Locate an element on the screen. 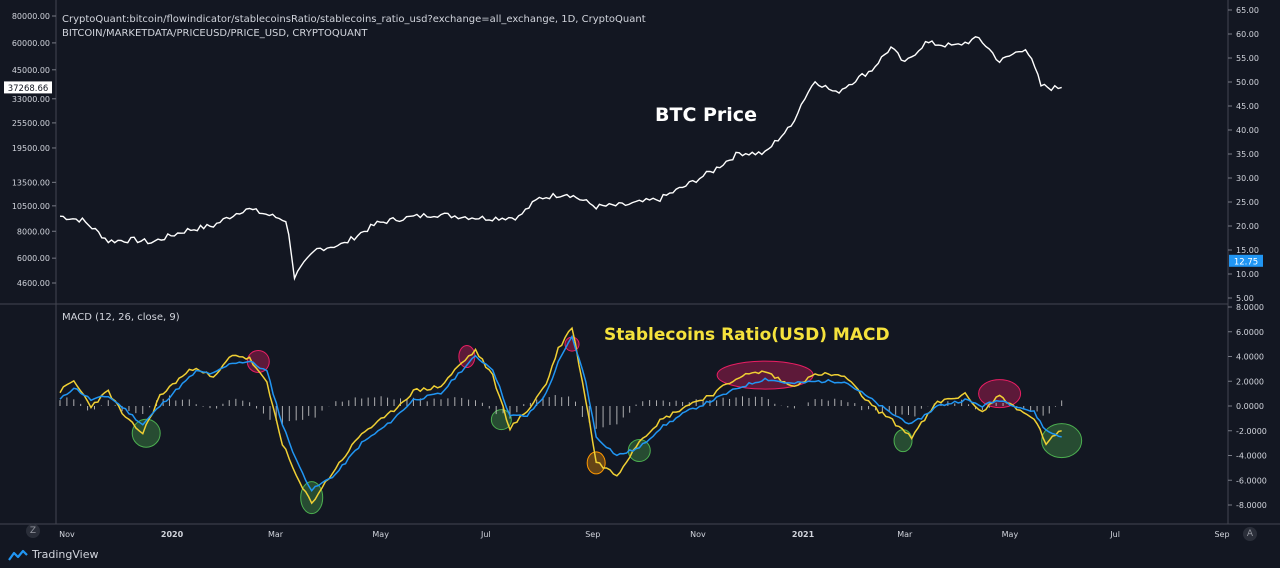 The height and width of the screenshot is (568, 1280). ratio-value-badge is located at coordinates (1246, 260).